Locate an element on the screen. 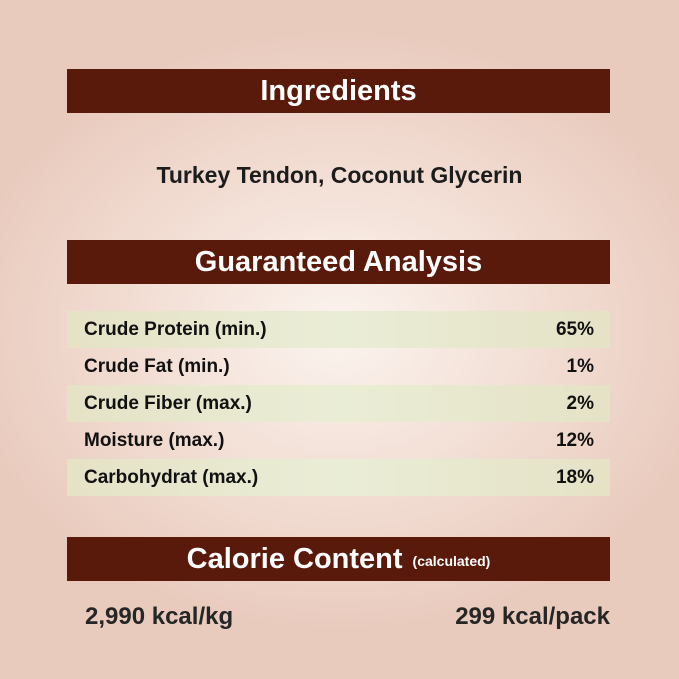 The image size is (679, 679). row-label: Crude Protein (min.) is located at coordinates (175, 329).